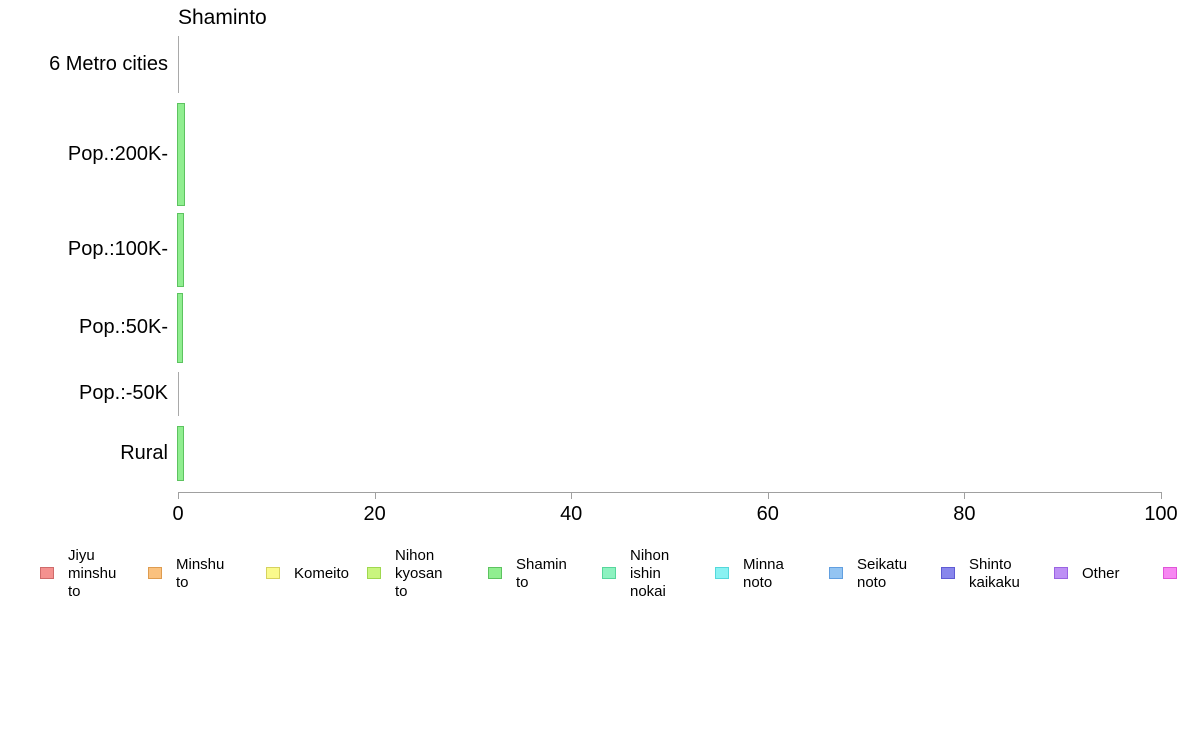 The width and height of the screenshot is (1188, 736). What do you see at coordinates (763, 573) in the screenshot?
I see `legend-label: Minna noto` at bounding box center [763, 573].